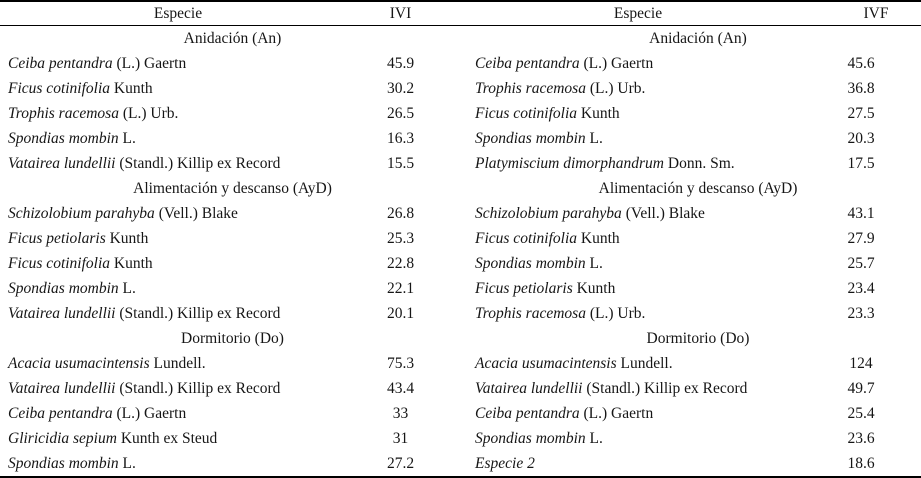 This screenshot has width=921, height=478. I want to click on species-name: Platymiscium dimorphandrum, so click(570, 163).